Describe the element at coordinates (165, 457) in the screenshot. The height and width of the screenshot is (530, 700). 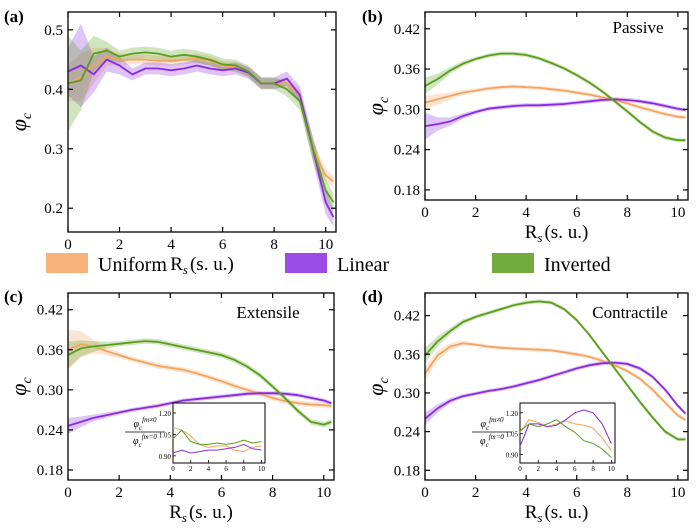
I see `inset-y-tick-label: 0.90` at that location.